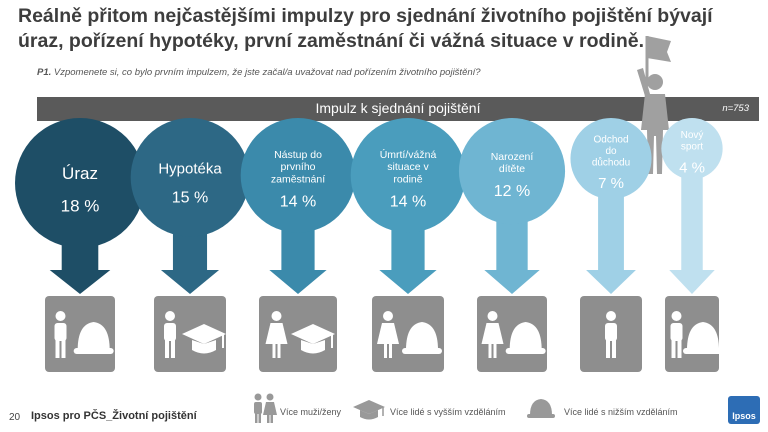 Image resolution: width=768 pixels, height=432 pixels. Describe the element at coordinates (512, 191) in the screenshot. I see `impulse-value: 12 %` at that location.